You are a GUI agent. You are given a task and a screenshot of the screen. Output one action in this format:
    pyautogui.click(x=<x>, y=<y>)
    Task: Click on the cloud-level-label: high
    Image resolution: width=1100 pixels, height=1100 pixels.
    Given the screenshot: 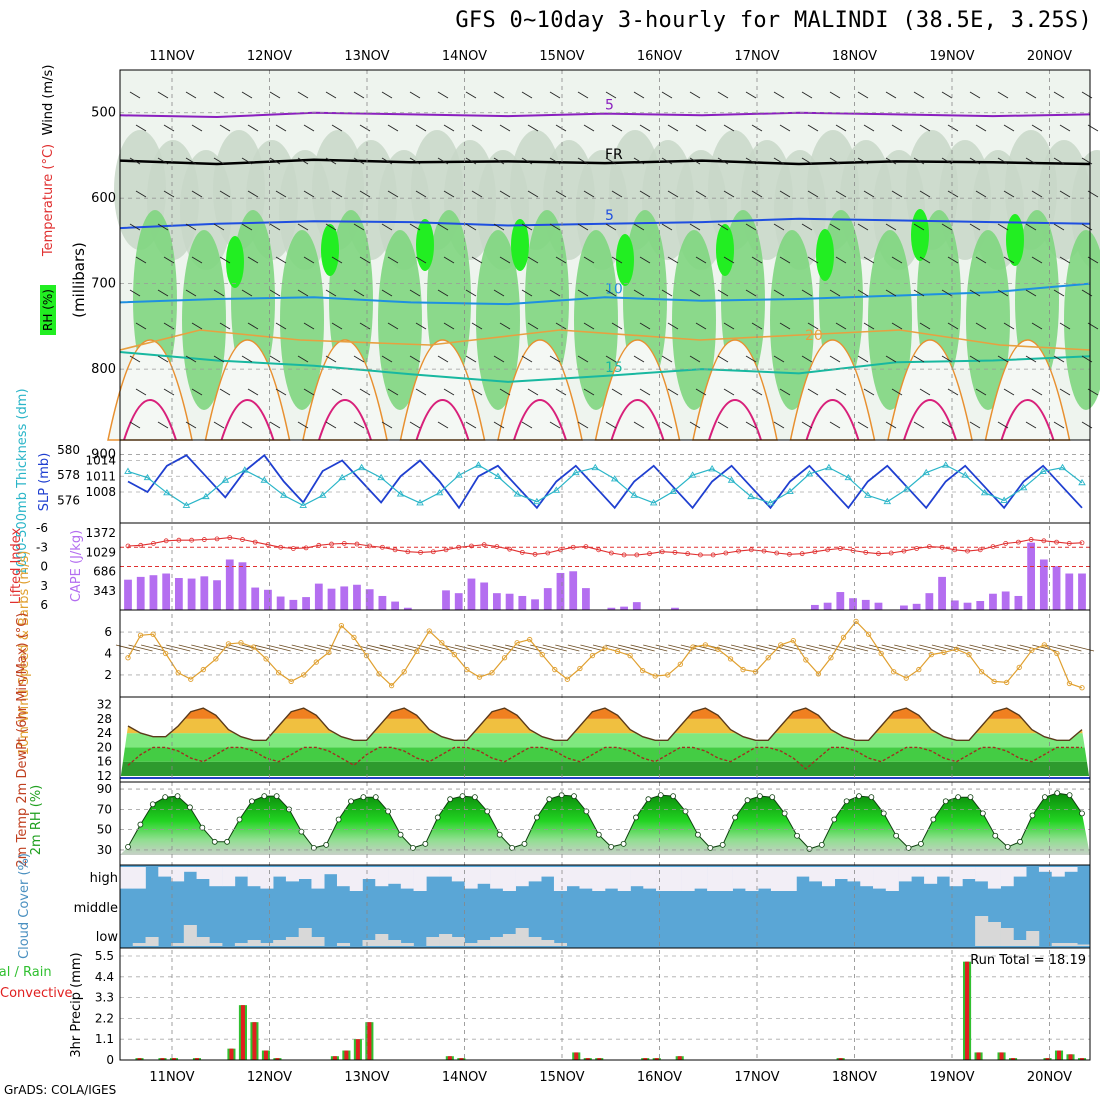 What is the action you would take?
    pyautogui.click(x=104, y=878)
    